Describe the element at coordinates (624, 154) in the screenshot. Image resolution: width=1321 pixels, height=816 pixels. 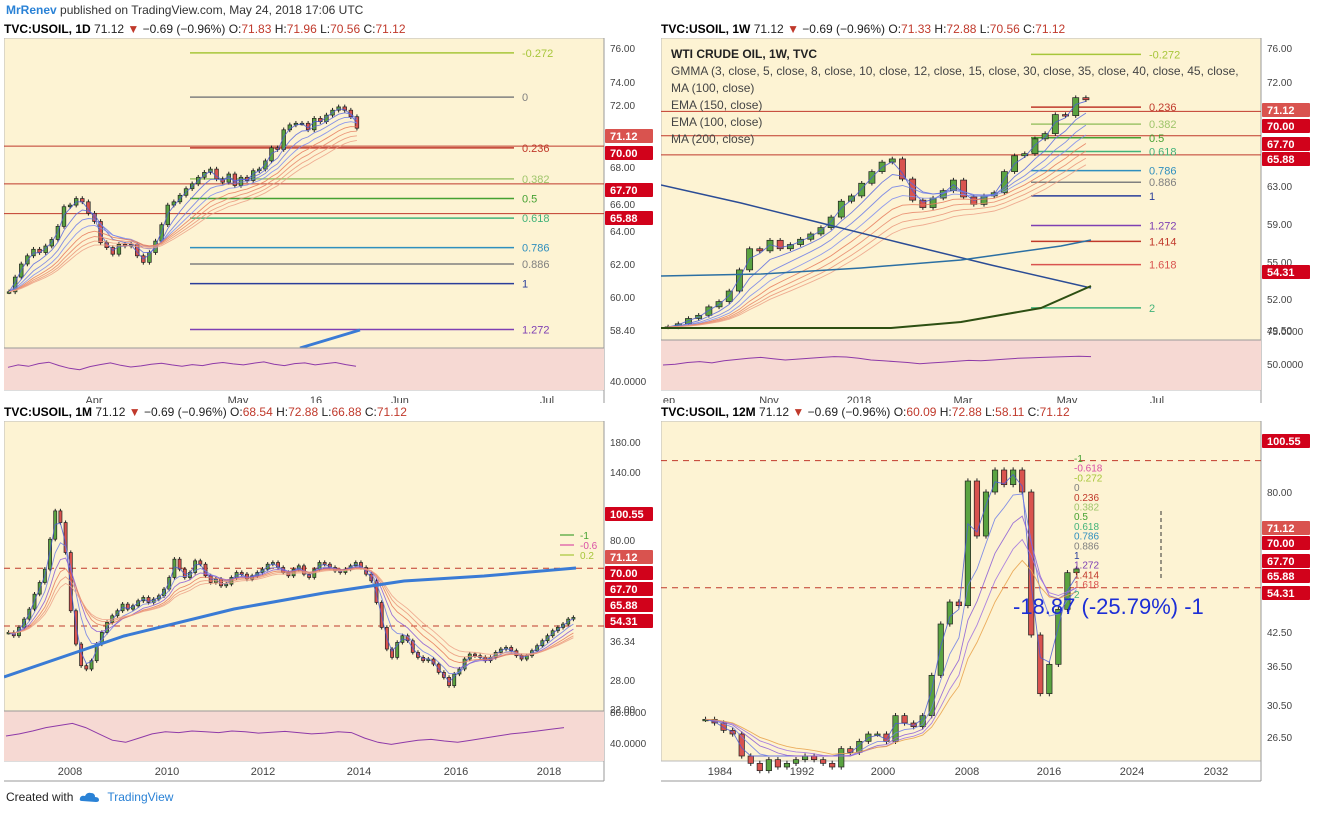
I see `price-tag-label: 70.00` at that location.